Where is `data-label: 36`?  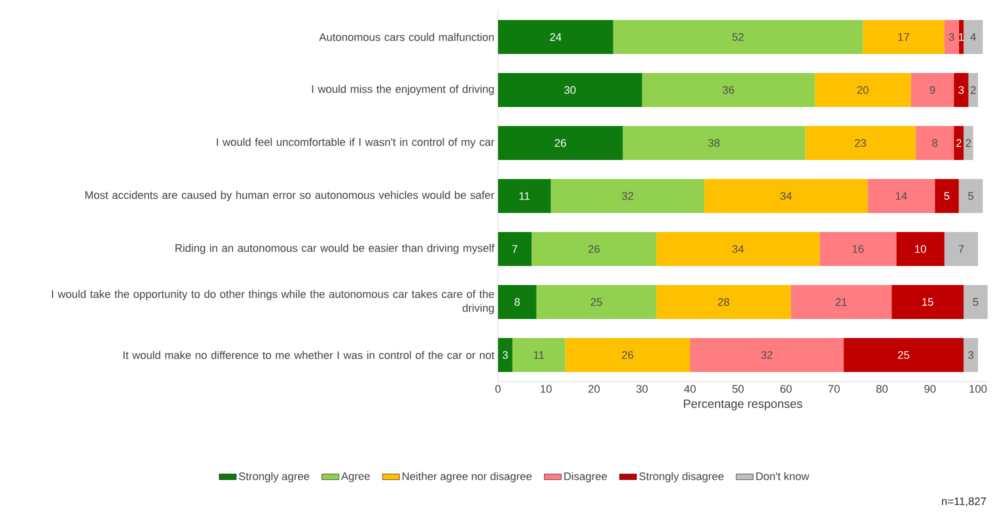
data-label: 36 is located at coordinates (728, 90).